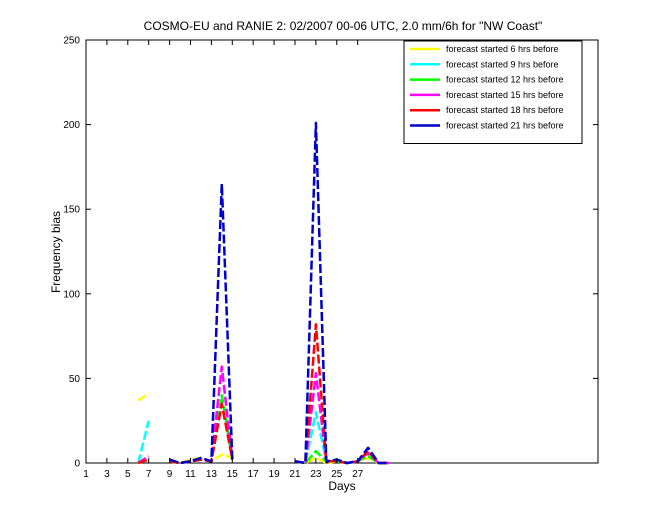 The height and width of the screenshot is (520, 660). What do you see at coordinates (337, 474) in the screenshot?
I see `x-tick-label-25: 25` at bounding box center [337, 474].